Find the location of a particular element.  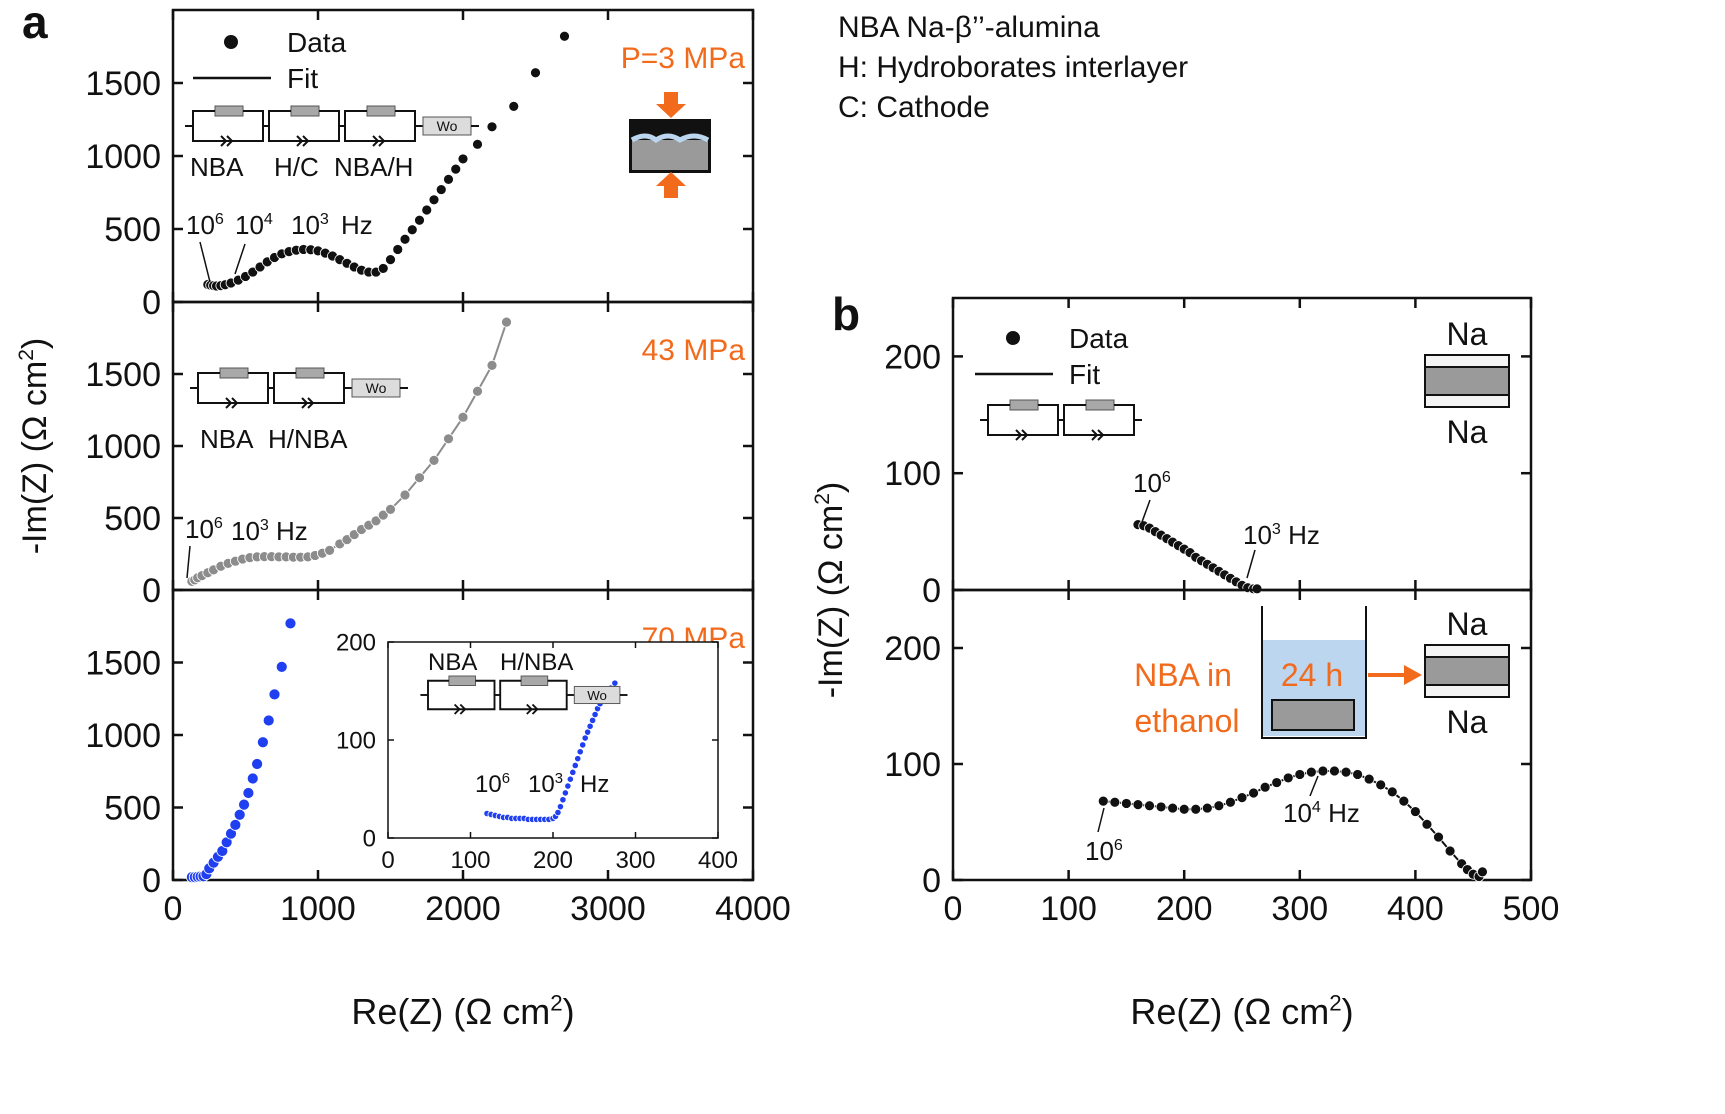

circuit-element-label: H/NBA is located at coordinates (308, 439).